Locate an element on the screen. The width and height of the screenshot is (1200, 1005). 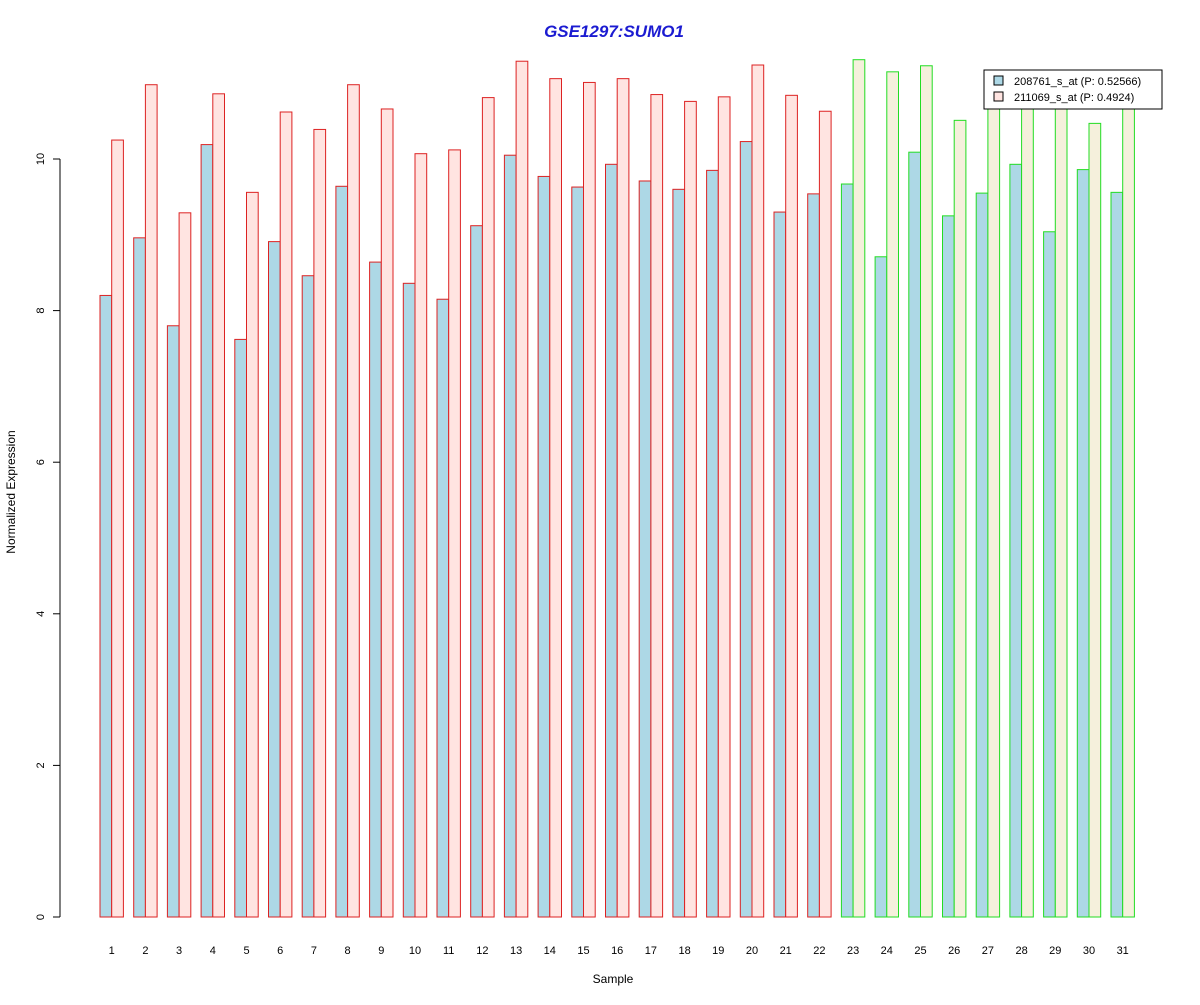
x-tick-label: 12 is located at coordinates (482, 951).